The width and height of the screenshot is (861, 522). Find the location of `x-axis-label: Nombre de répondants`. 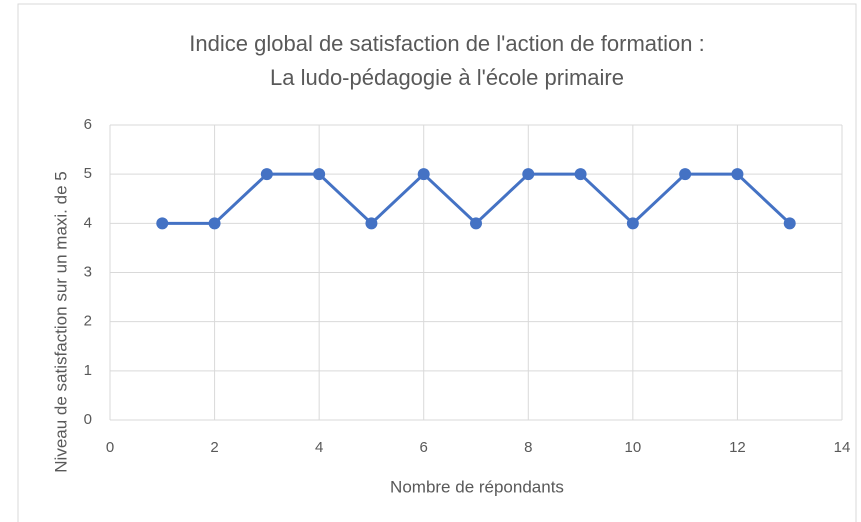

x-axis-label: Nombre de répondants is located at coordinates (477, 486).